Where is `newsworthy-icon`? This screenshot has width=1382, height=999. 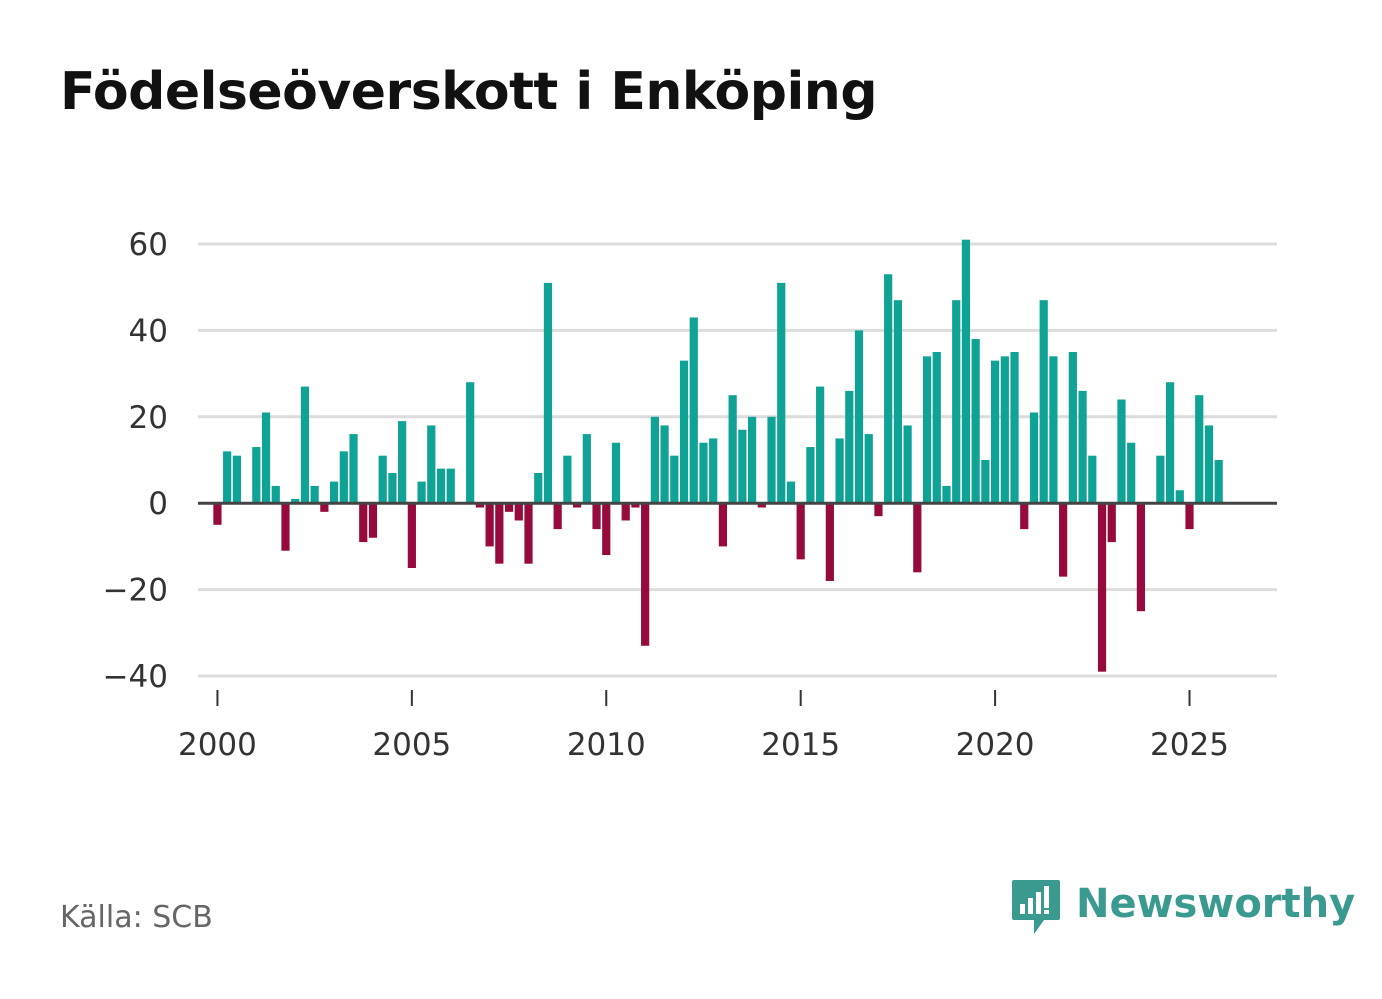
newsworthy-icon is located at coordinates (1036, 907).